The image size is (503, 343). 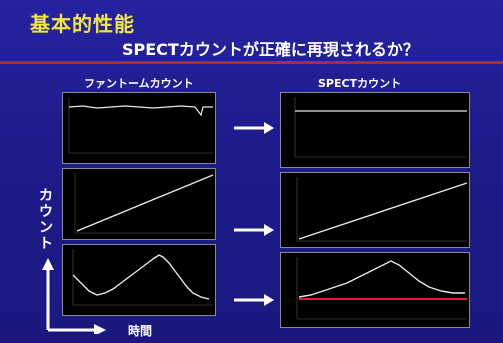 I want to click on spect-linear-plot, so click(x=382, y=209).